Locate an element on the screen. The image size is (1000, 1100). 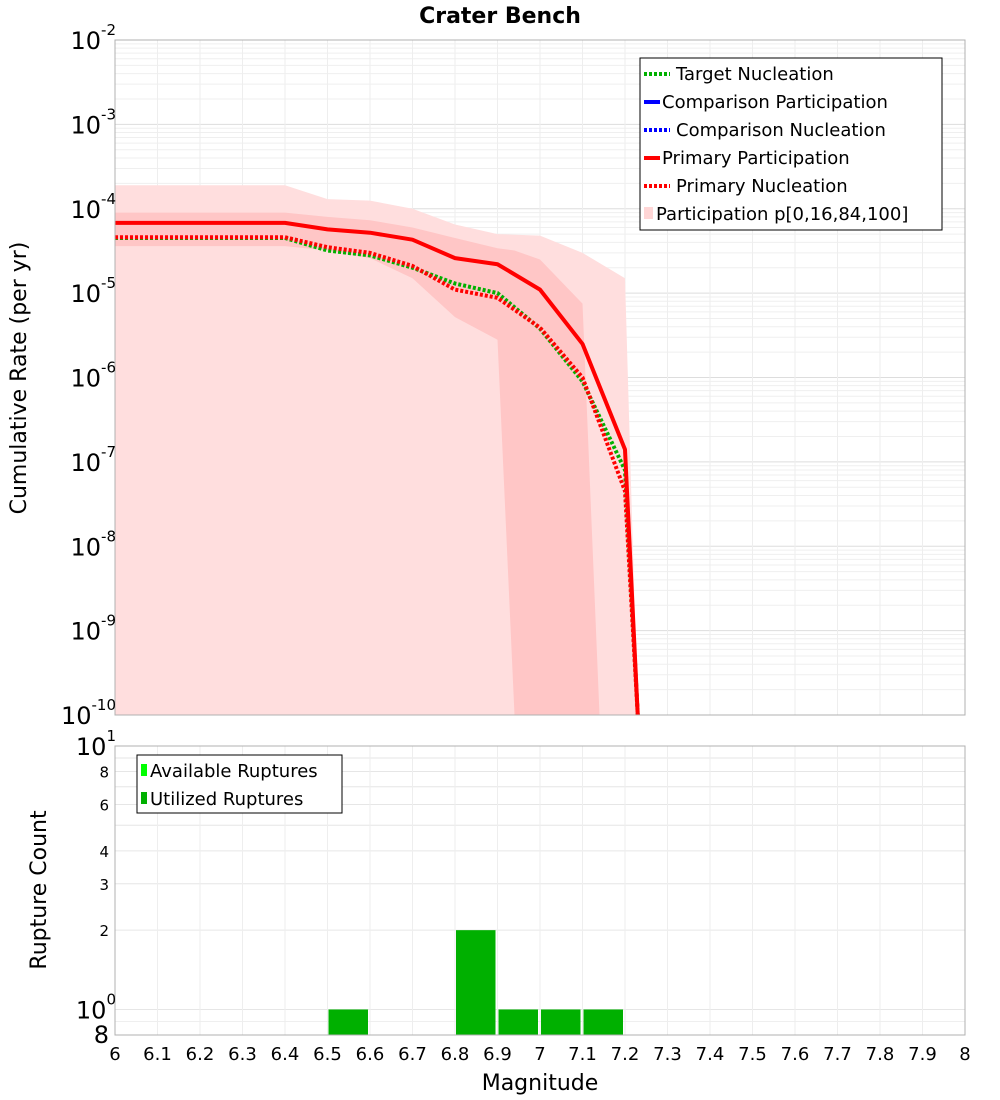
x-tick-label: 7.1 is located at coordinates (582, 1054).